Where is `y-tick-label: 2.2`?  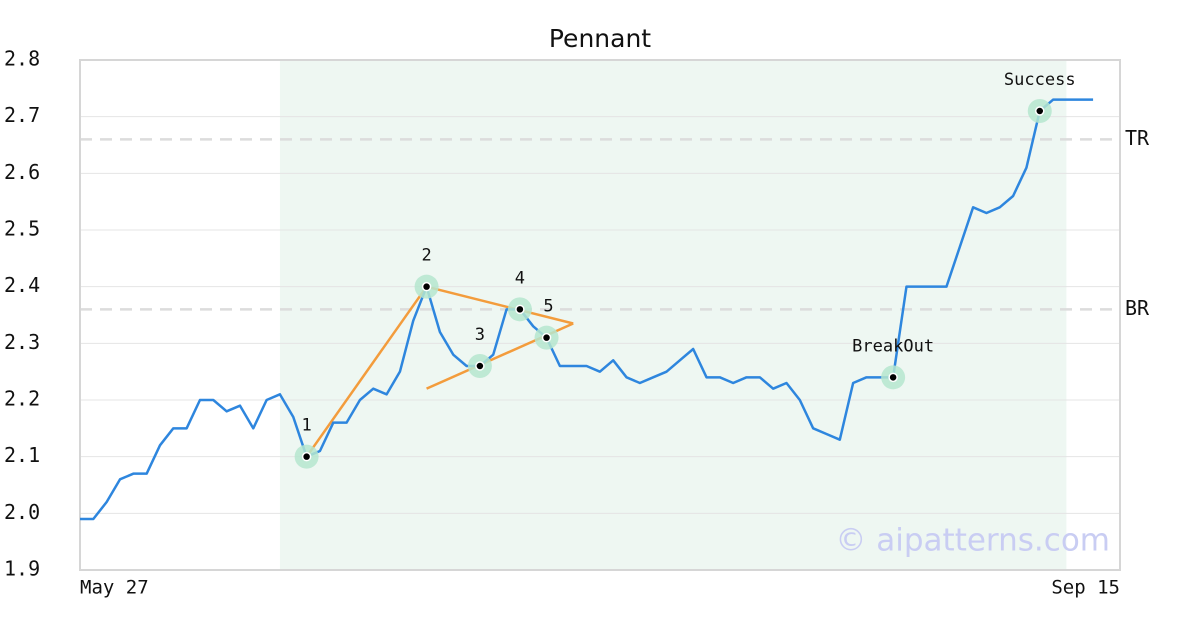
y-tick-label: 2.2 is located at coordinates (22, 399).